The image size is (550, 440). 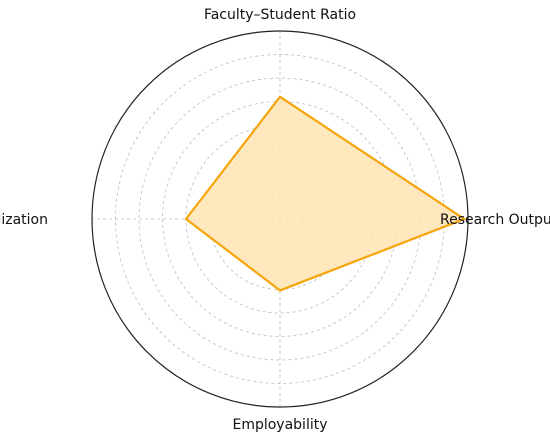 What do you see at coordinates (279, 425) in the screenshot?
I see `axis-label: Employability` at bounding box center [279, 425].